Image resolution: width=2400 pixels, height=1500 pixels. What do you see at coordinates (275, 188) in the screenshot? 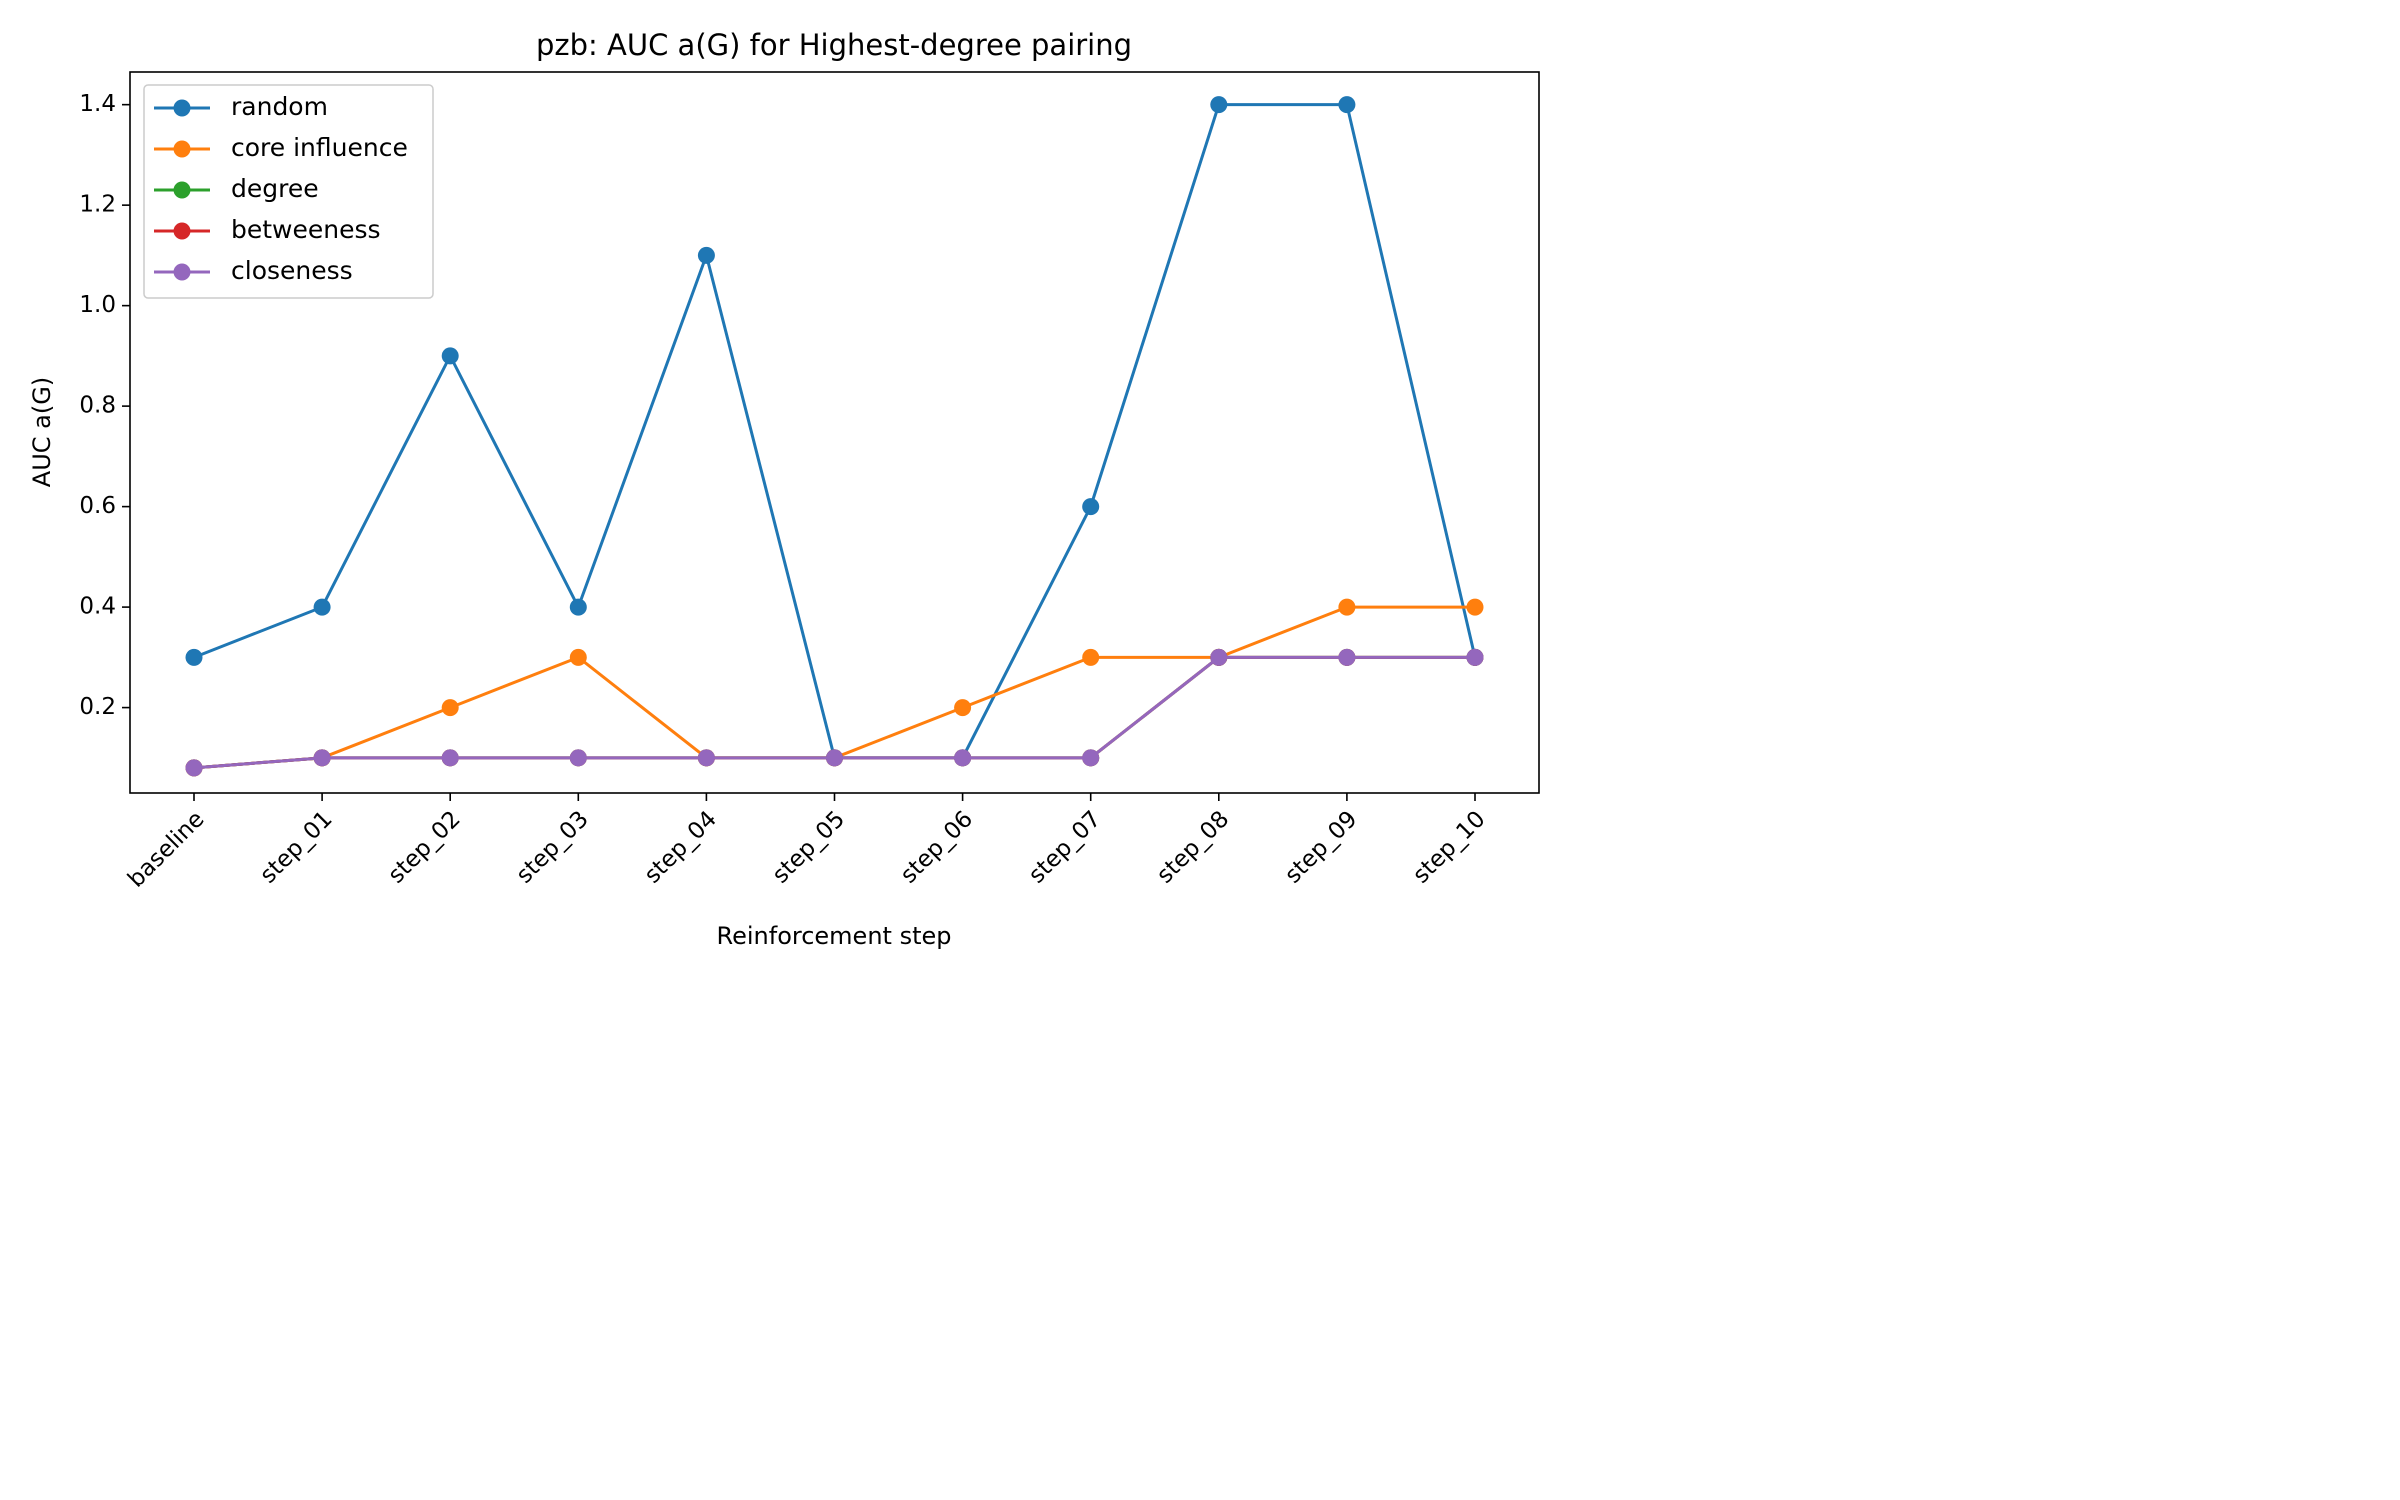
I see `legend-label: degree` at bounding box center [275, 188].